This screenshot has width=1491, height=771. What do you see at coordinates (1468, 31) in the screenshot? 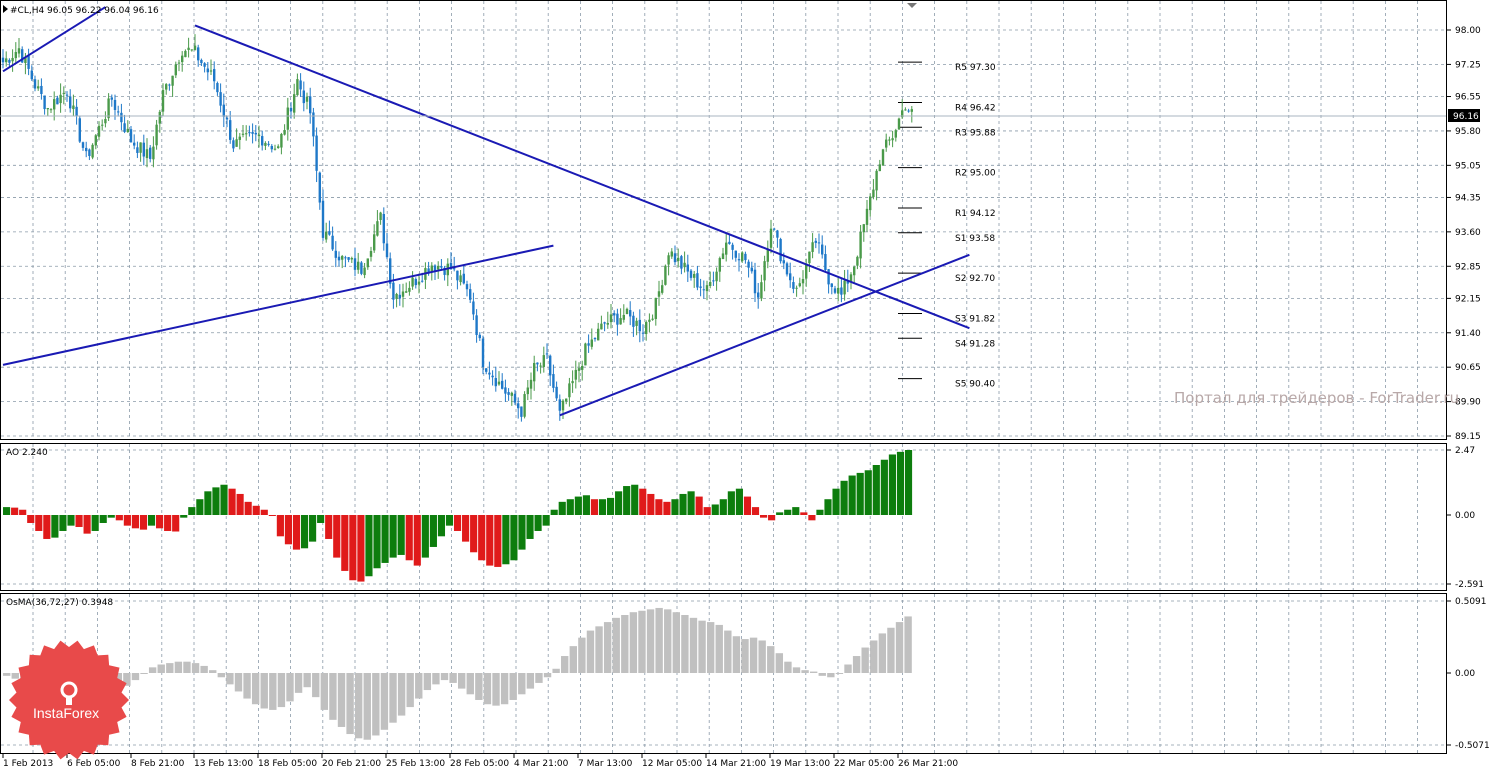
I see `price-tick-label: 98.00` at bounding box center [1468, 31].